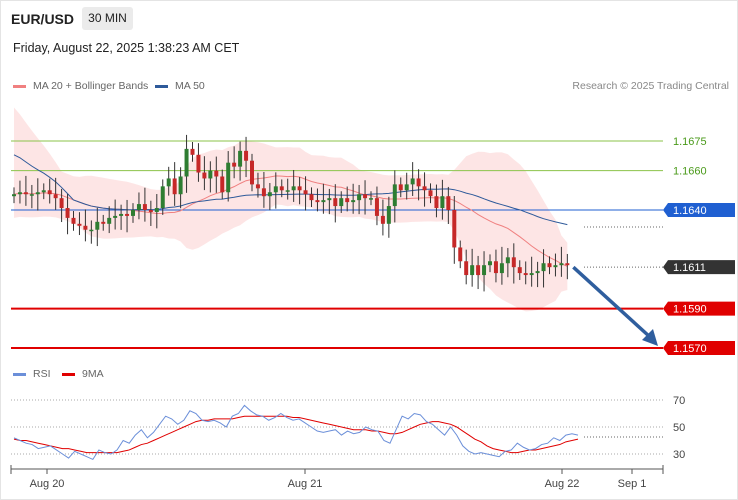 The width and height of the screenshot is (738, 500). What do you see at coordinates (612, 302) in the screenshot?
I see `forecast-arrow-shaft` at bounding box center [612, 302].